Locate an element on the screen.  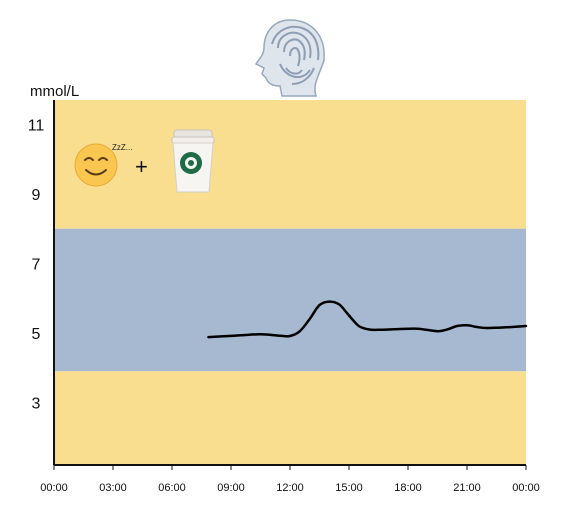
x-tick-label: 12:00 is located at coordinates (290, 488).